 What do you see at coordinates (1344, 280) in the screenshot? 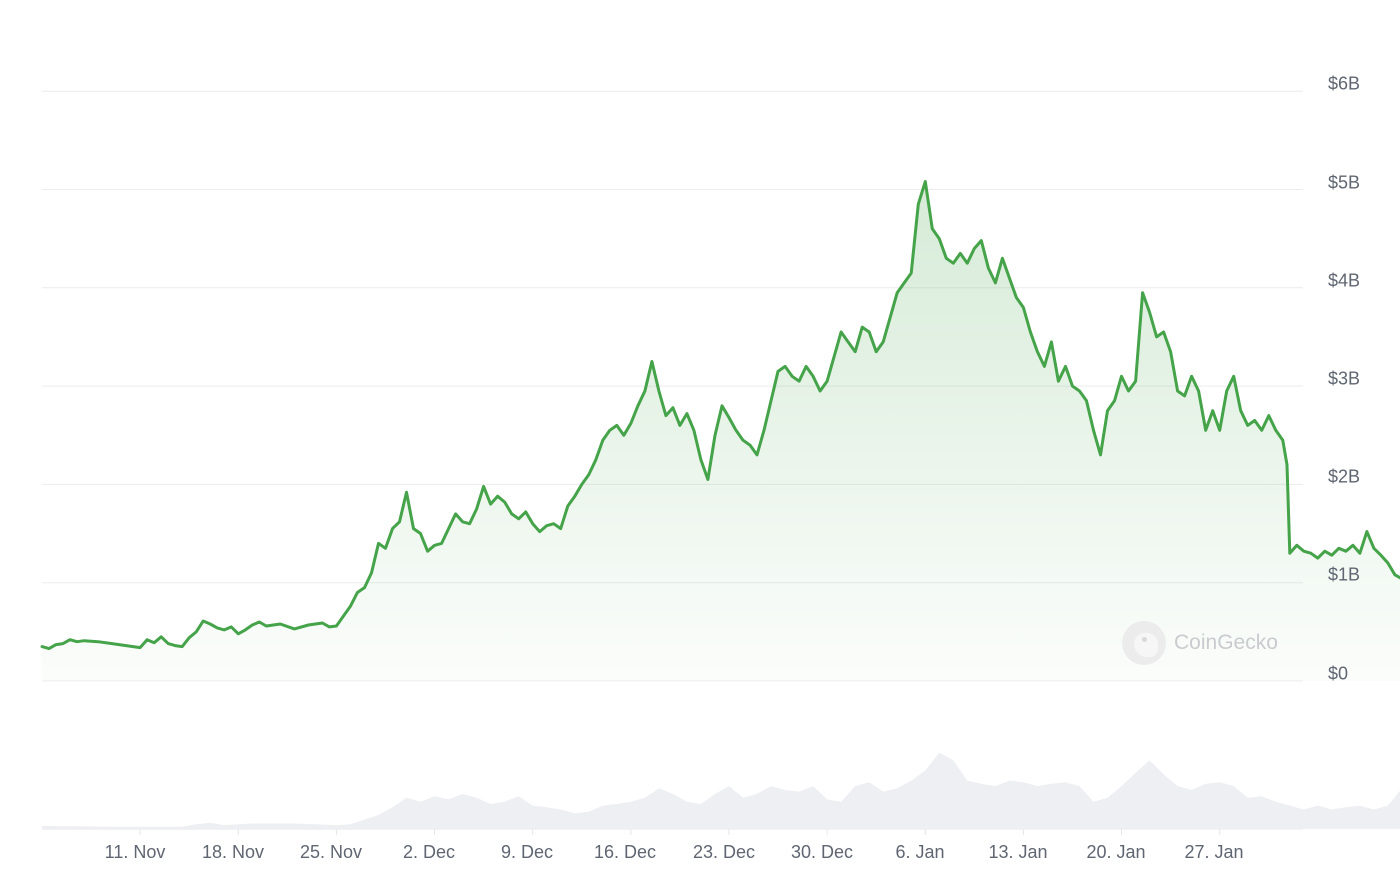
I see `y-tick-label: $4B` at bounding box center [1344, 280].